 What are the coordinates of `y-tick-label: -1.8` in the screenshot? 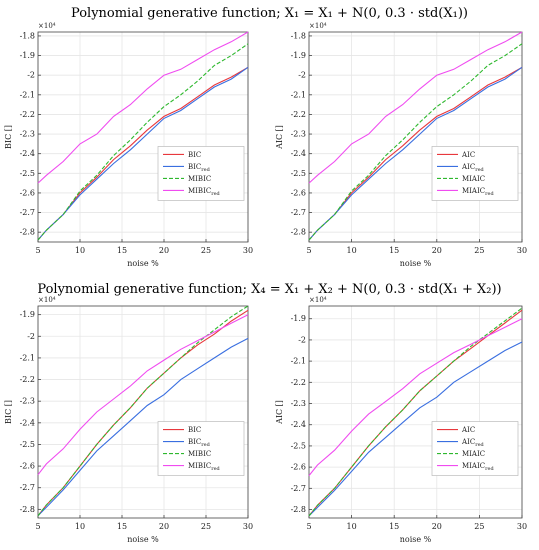 It's located at (27, 35).